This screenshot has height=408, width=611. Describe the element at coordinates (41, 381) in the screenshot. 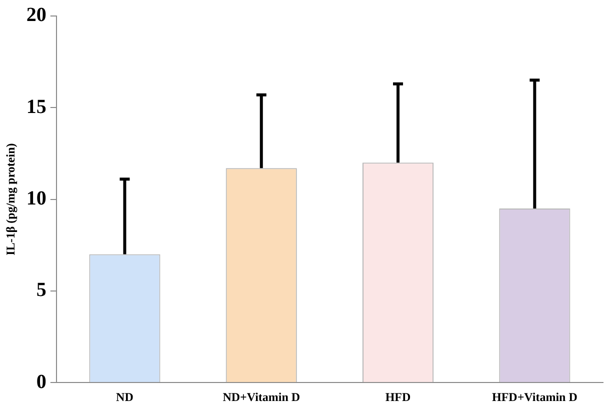

I see `y-tick-label: 0` at that location.